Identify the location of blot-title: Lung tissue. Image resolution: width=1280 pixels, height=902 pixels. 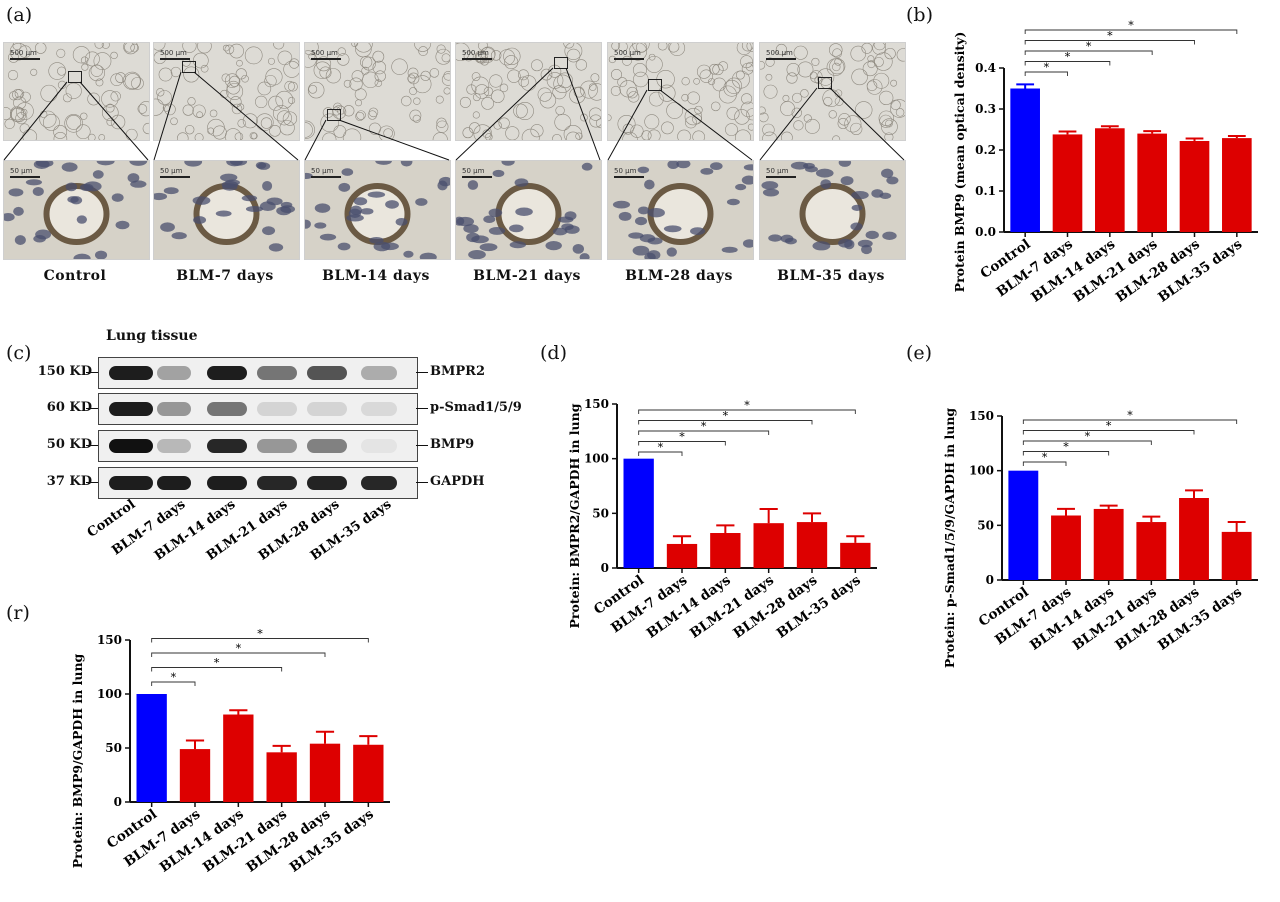
(152, 336).